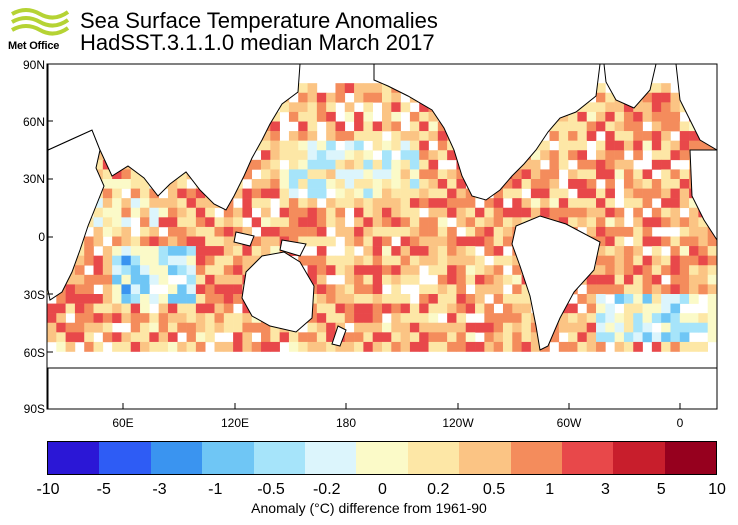 The width and height of the screenshot is (738, 525). I want to click on logo-text: Met Office, so click(34, 46).